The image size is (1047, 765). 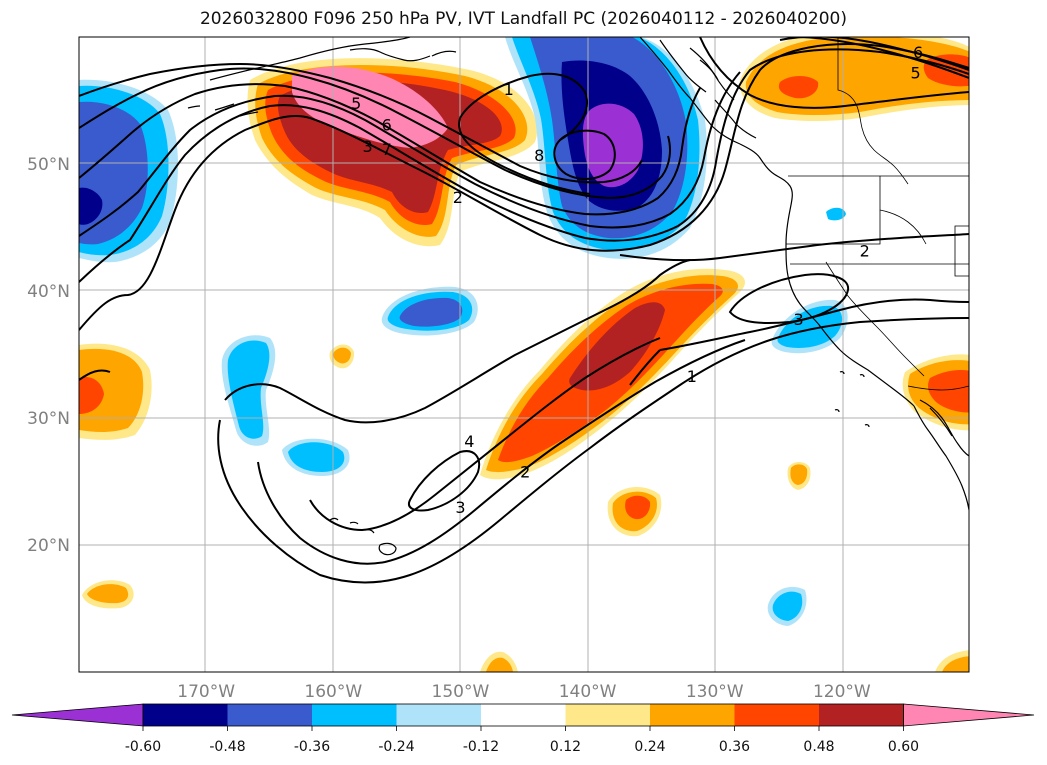 I want to click on pv-anomaly-neg0.24-california, so click(x=810, y=326).